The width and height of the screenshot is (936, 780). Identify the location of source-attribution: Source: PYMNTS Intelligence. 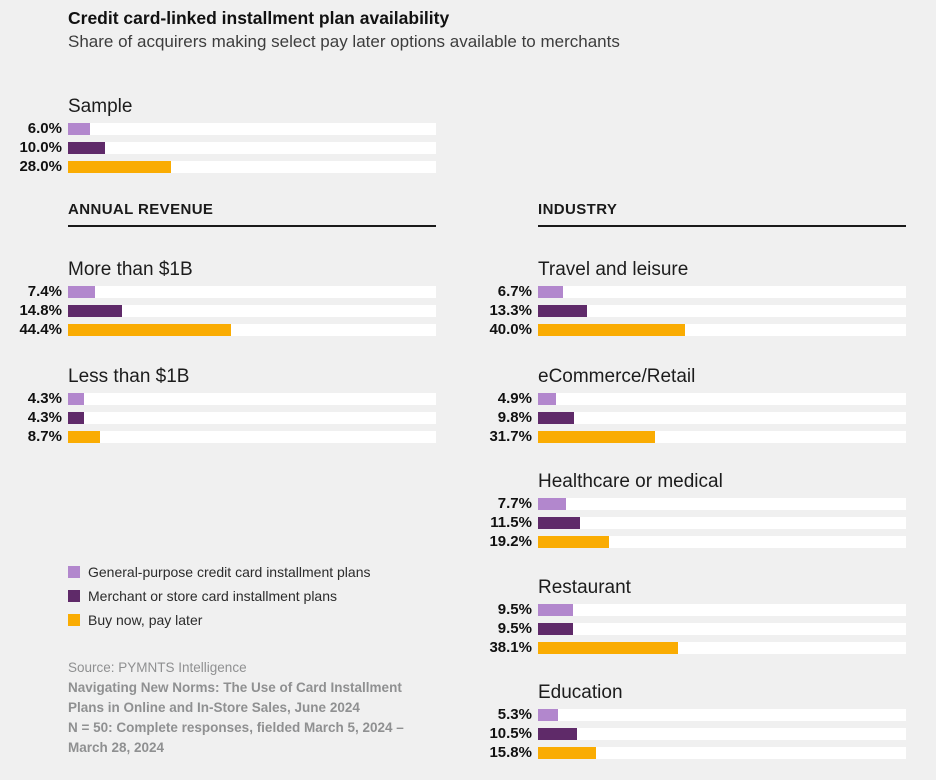
(157, 667).